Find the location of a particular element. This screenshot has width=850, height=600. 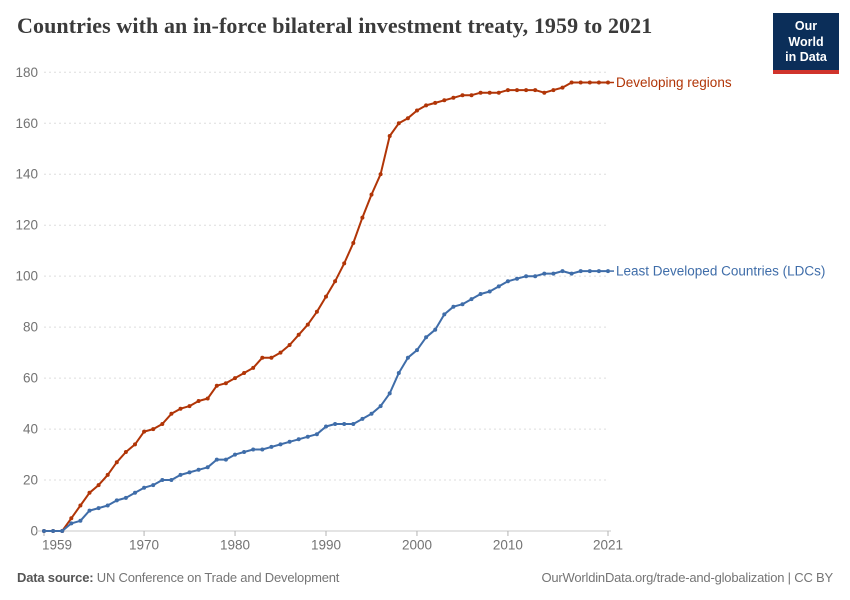

y-tick-label: 80 is located at coordinates (30, 327).